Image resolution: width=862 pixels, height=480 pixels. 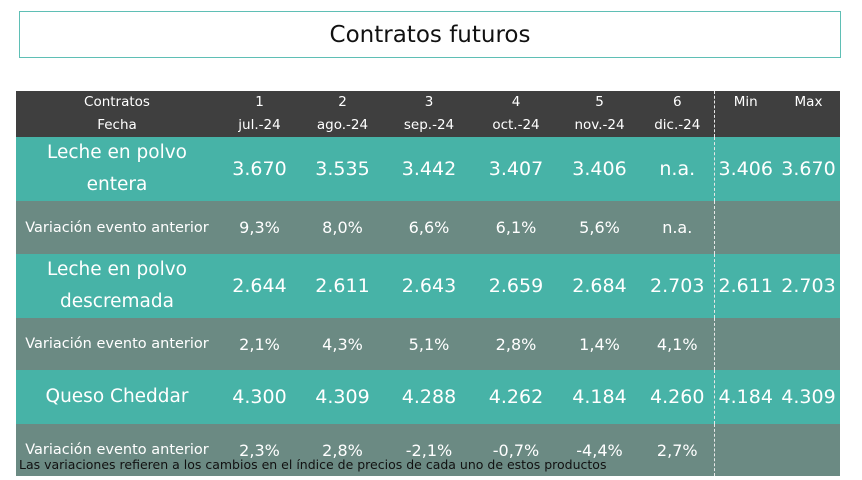 I want to click on variation-cell: 5,1%, so click(x=429, y=344).